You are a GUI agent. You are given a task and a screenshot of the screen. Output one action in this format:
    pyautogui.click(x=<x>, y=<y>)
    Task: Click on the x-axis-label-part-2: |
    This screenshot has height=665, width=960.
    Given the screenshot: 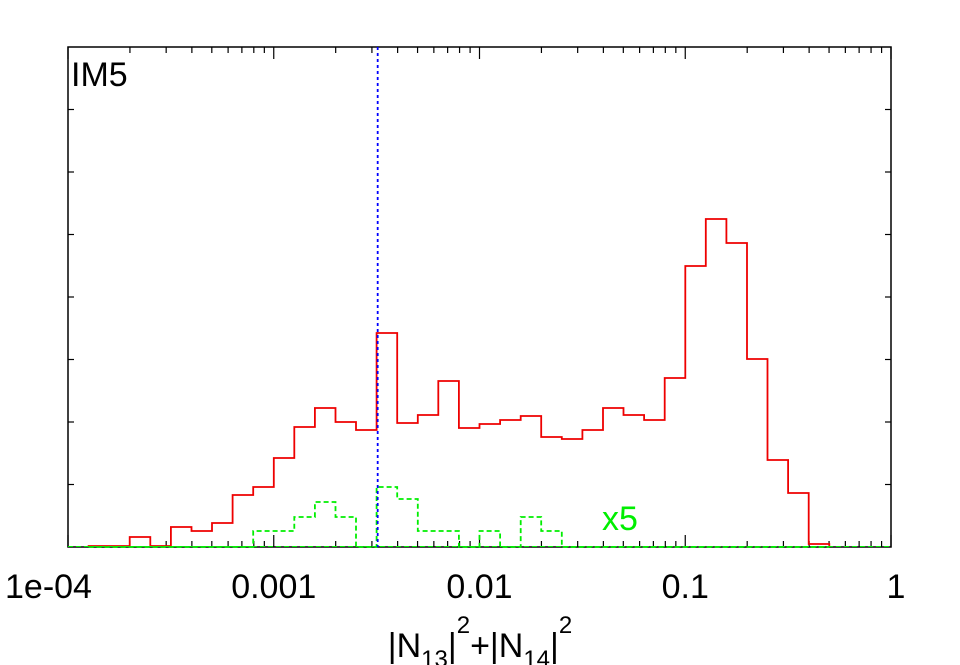 What is the action you would take?
    pyautogui.click(x=452, y=646)
    